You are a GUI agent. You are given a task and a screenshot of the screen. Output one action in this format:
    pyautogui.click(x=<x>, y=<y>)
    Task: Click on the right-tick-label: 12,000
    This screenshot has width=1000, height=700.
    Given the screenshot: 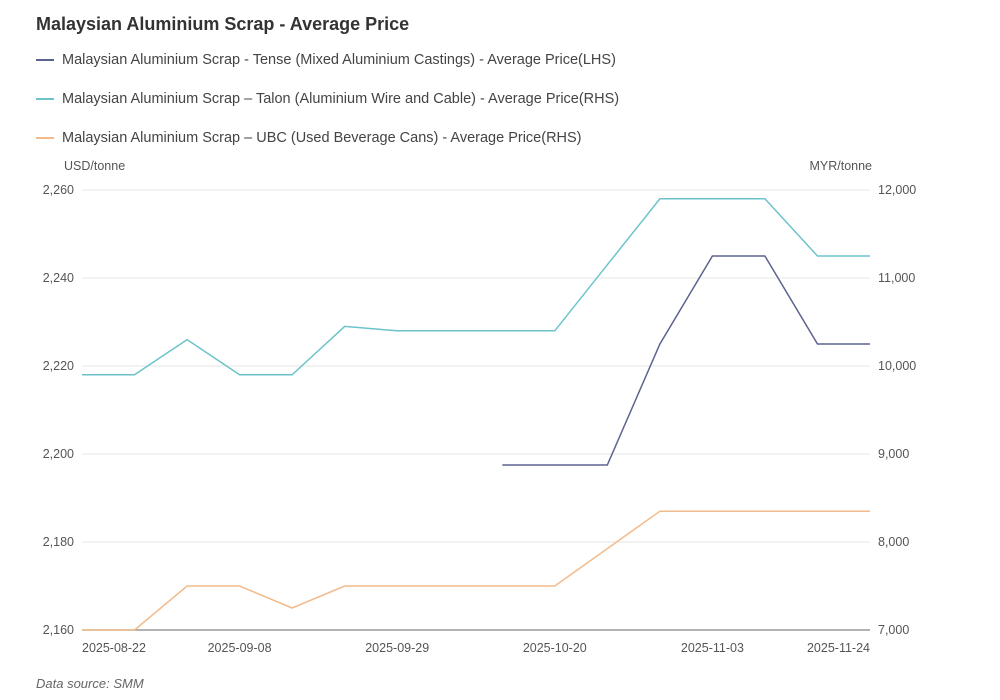 What is the action you would take?
    pyautogui.click(x=897, y=190)
    